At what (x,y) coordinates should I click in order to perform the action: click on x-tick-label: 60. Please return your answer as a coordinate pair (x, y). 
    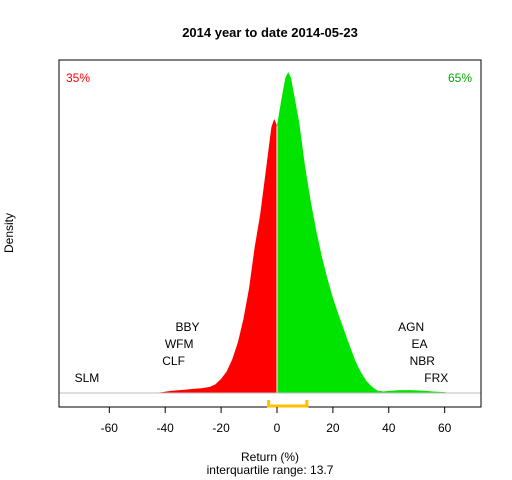
    Looking at the image, I should click on (445, 428).